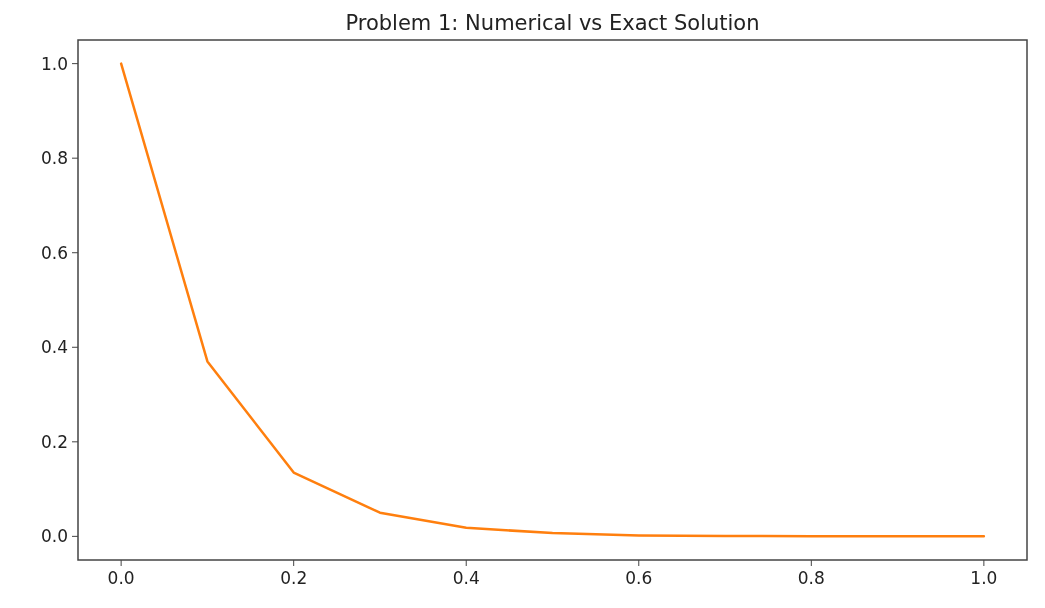 This screenshot has height=608, width=1045. What do you see at coordinates (54, 158) in the screenshot?
I see `y-tick-label: 0.8` at bounding box center [54, 158].